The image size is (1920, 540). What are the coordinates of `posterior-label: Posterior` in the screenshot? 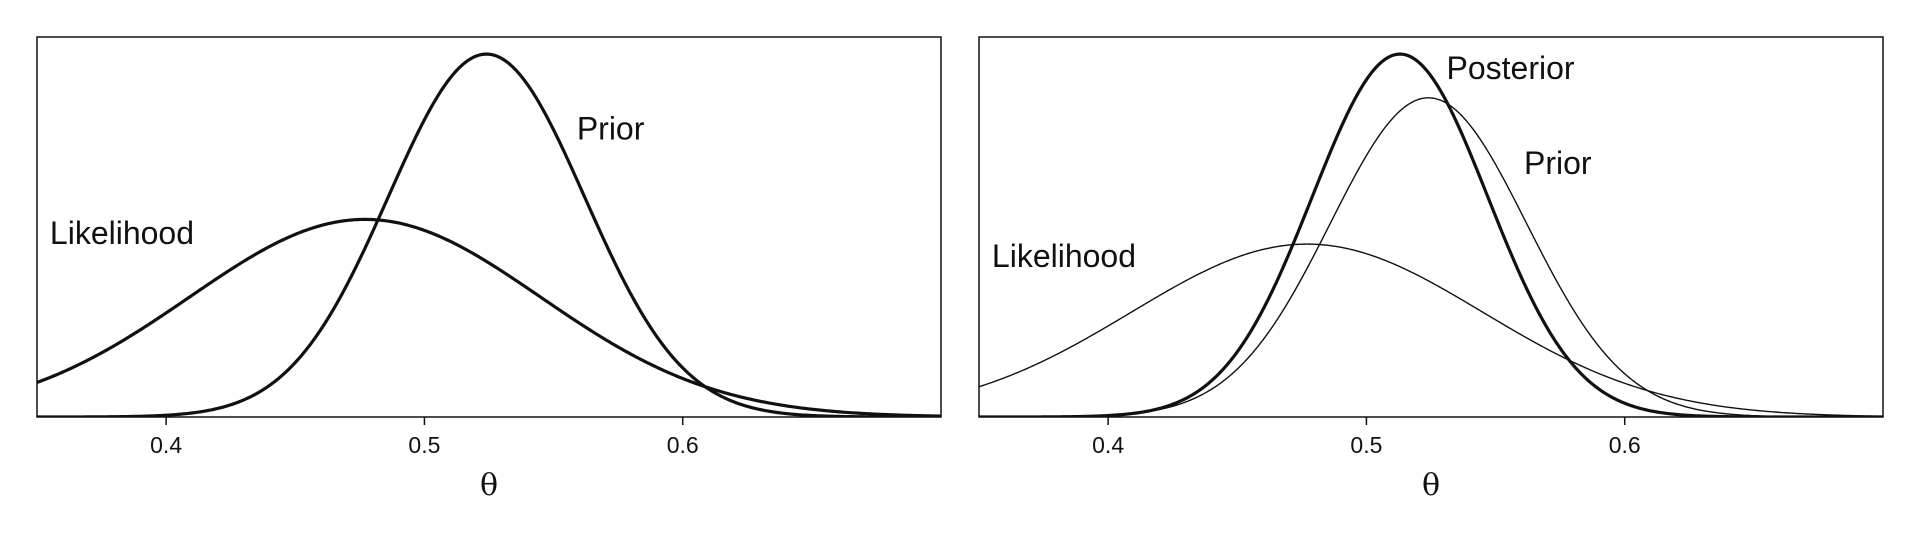 It's located at (1510, 68).